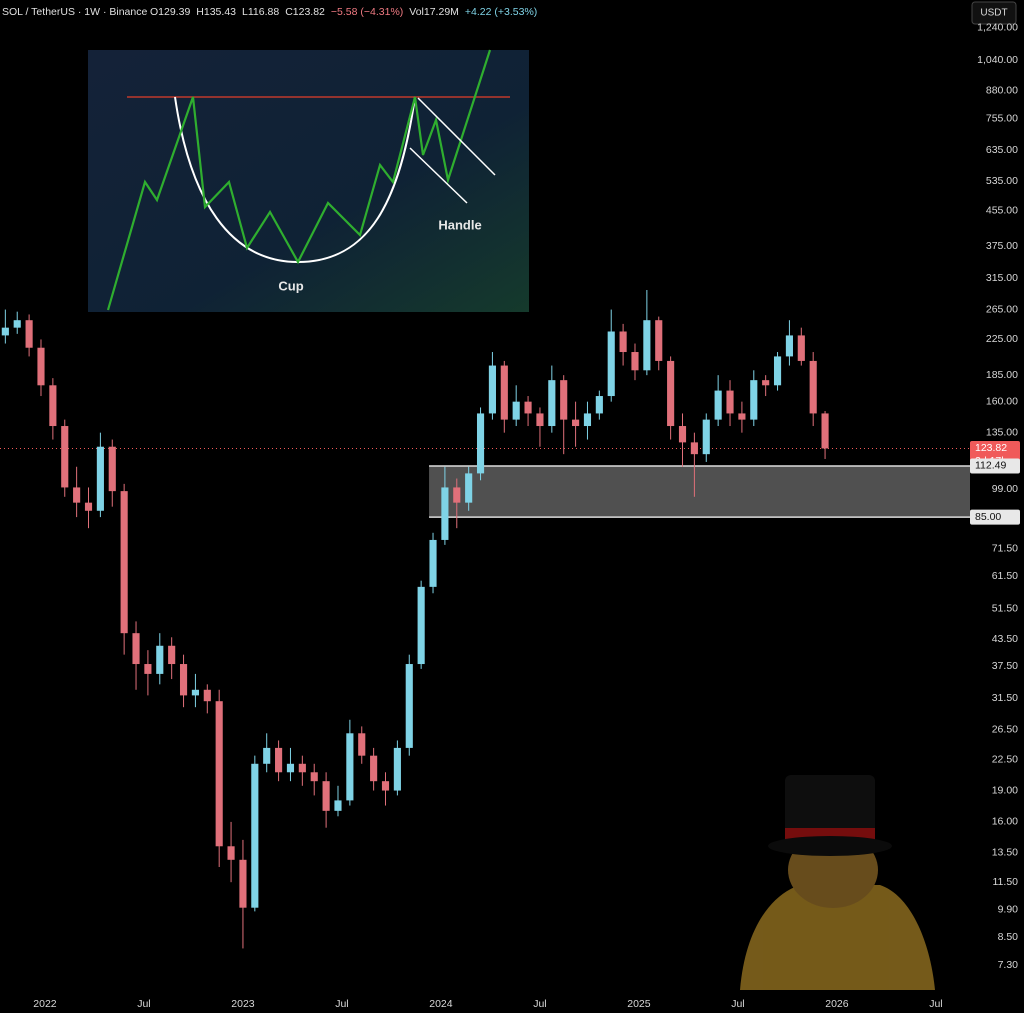 The width and height of the screenshot is (1024, 1013). What do you see at coordinates (1002, 90) in the screenshot?
I see `y-tick-label: 880.00` at bounding box center [1002, 90].